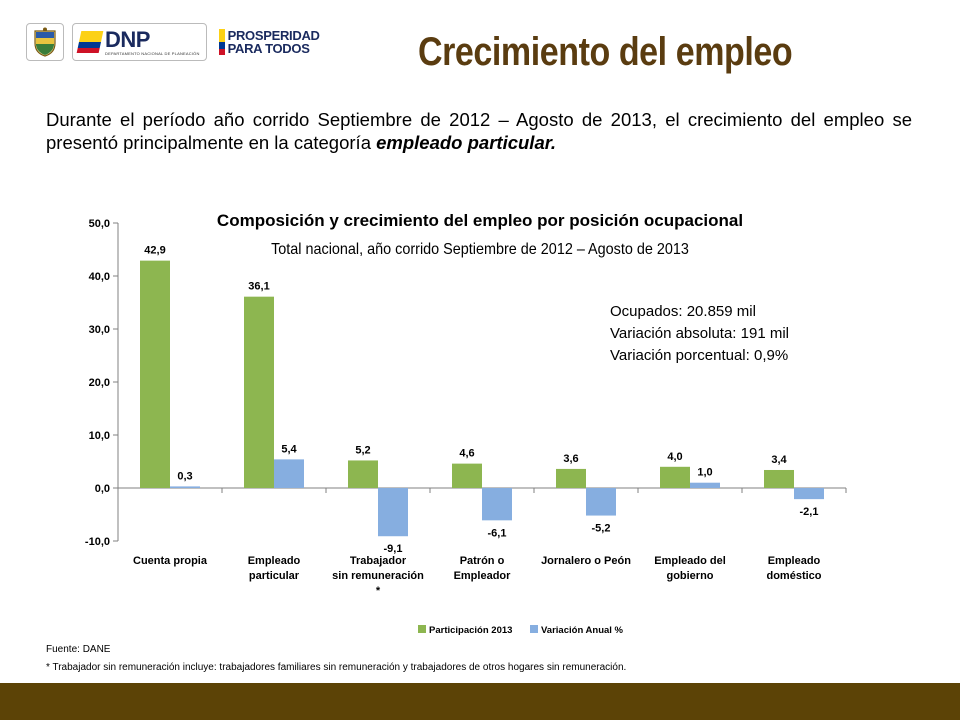  What do you see at coordinates (378, 561) in the screenshot?
I see `category-label: Trabajador` at bounding box center [378, 561].